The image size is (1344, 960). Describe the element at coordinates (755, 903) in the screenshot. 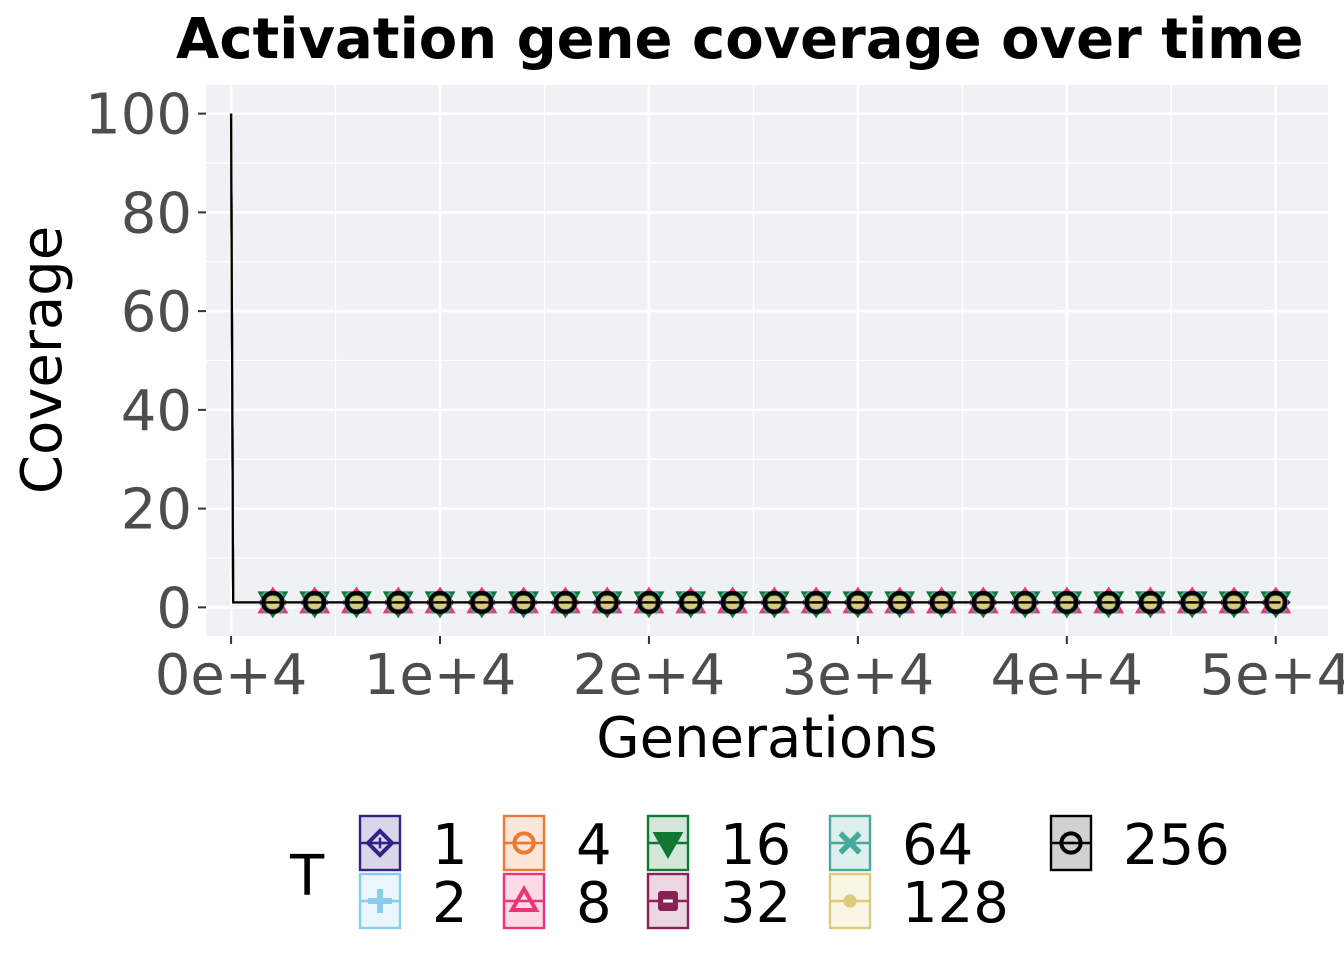

I see `legend-label: 32` at that location.